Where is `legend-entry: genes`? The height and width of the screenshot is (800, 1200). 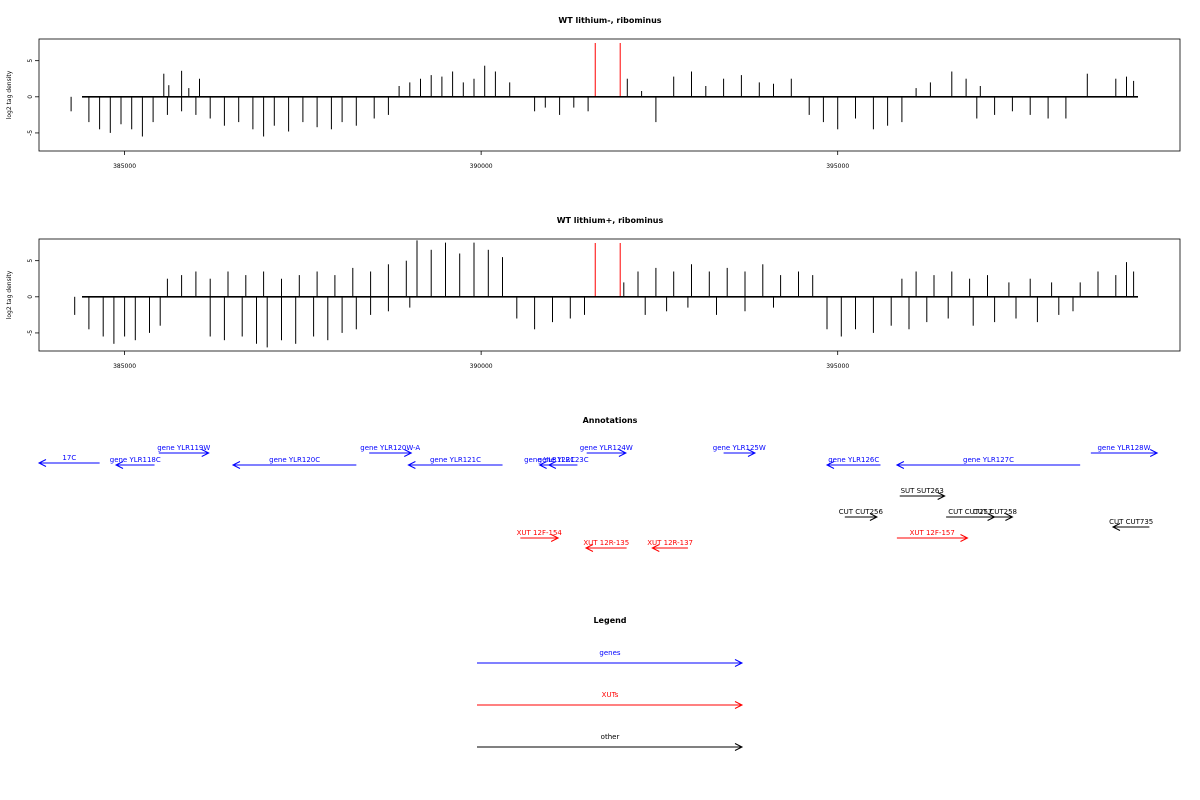
legend-entry: genes is located at coordinates (610, 658).